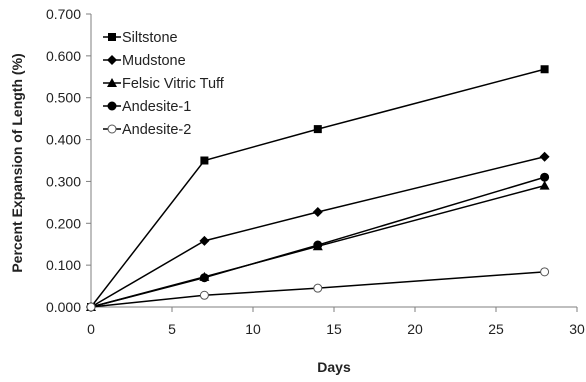 The width and height of the screenshot is (586, 382). I want to click on legend-item: Andesite-1, so click(147, 107).